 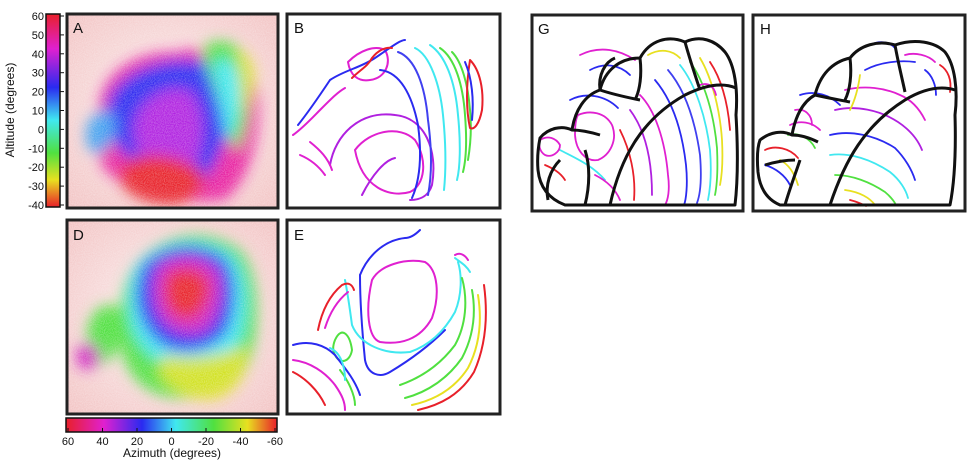 What do you see at coordinates (78, 28) in the screenshot?
I see `panel-a-letter: A` at bounding box center [78, 28].